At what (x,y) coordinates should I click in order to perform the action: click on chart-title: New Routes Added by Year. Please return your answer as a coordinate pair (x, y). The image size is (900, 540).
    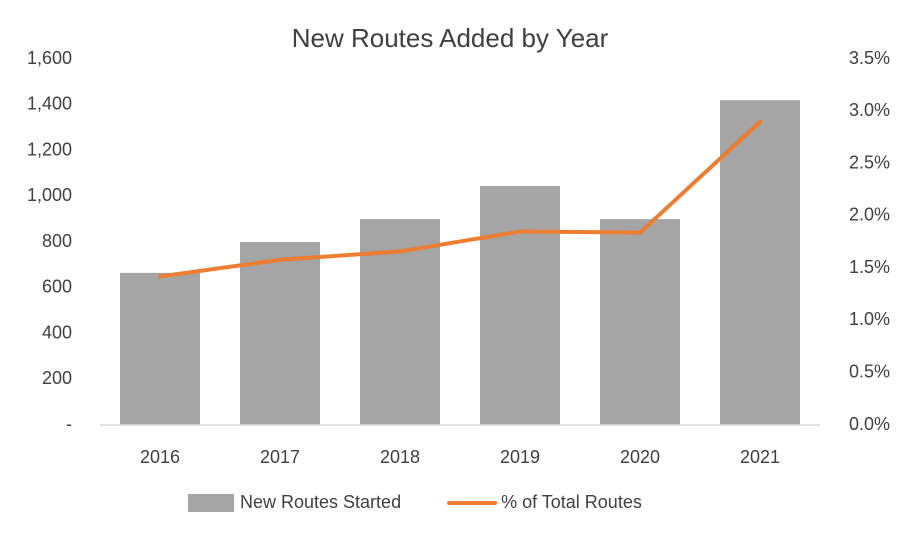
    Looking at the image, I should click on (450, 38).